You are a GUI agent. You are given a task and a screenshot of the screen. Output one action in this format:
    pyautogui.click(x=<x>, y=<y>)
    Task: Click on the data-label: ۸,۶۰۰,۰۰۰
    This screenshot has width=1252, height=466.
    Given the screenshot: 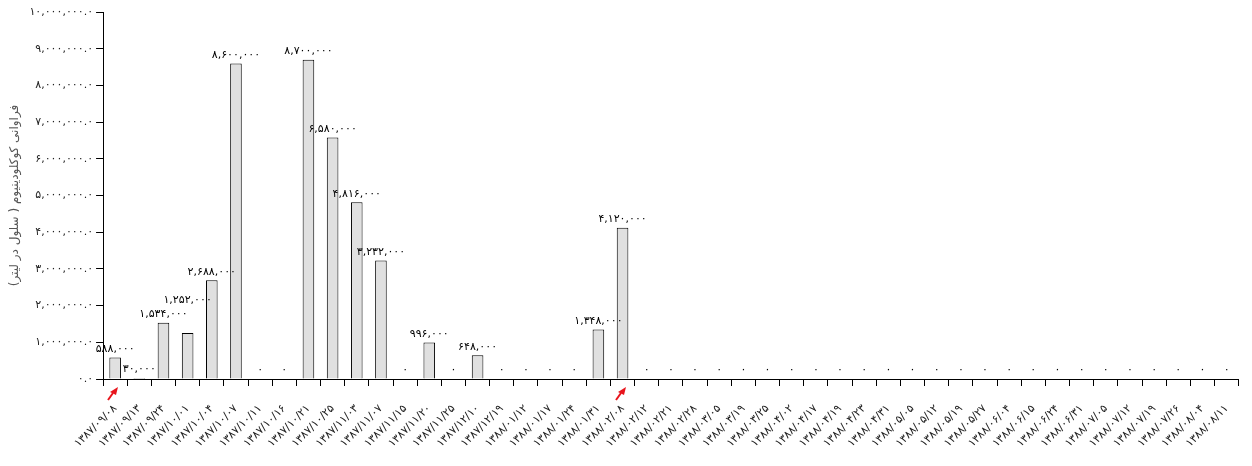 What is the action you would take?
    pyautogui.click(x=236, y=54)
    